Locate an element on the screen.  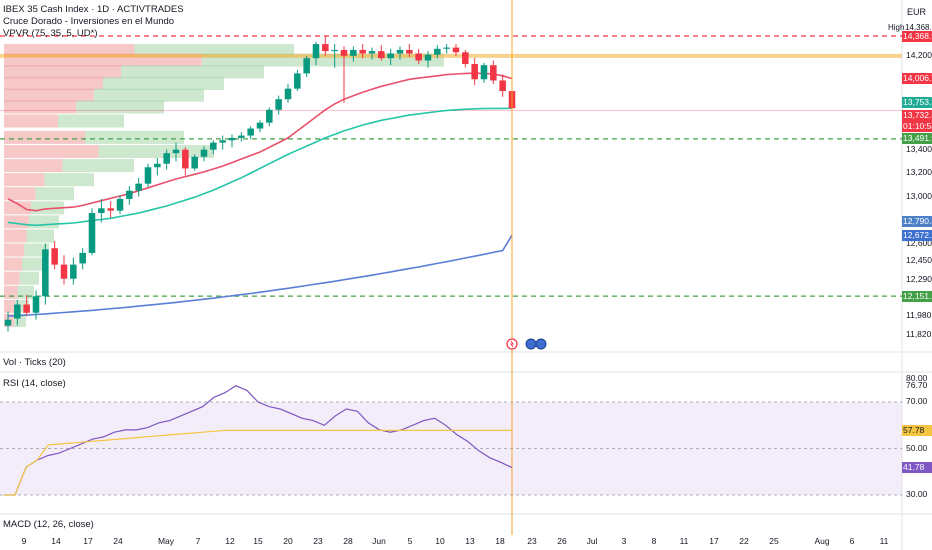
price-tick: 12,600.00 is located at coordinates (919, 242).